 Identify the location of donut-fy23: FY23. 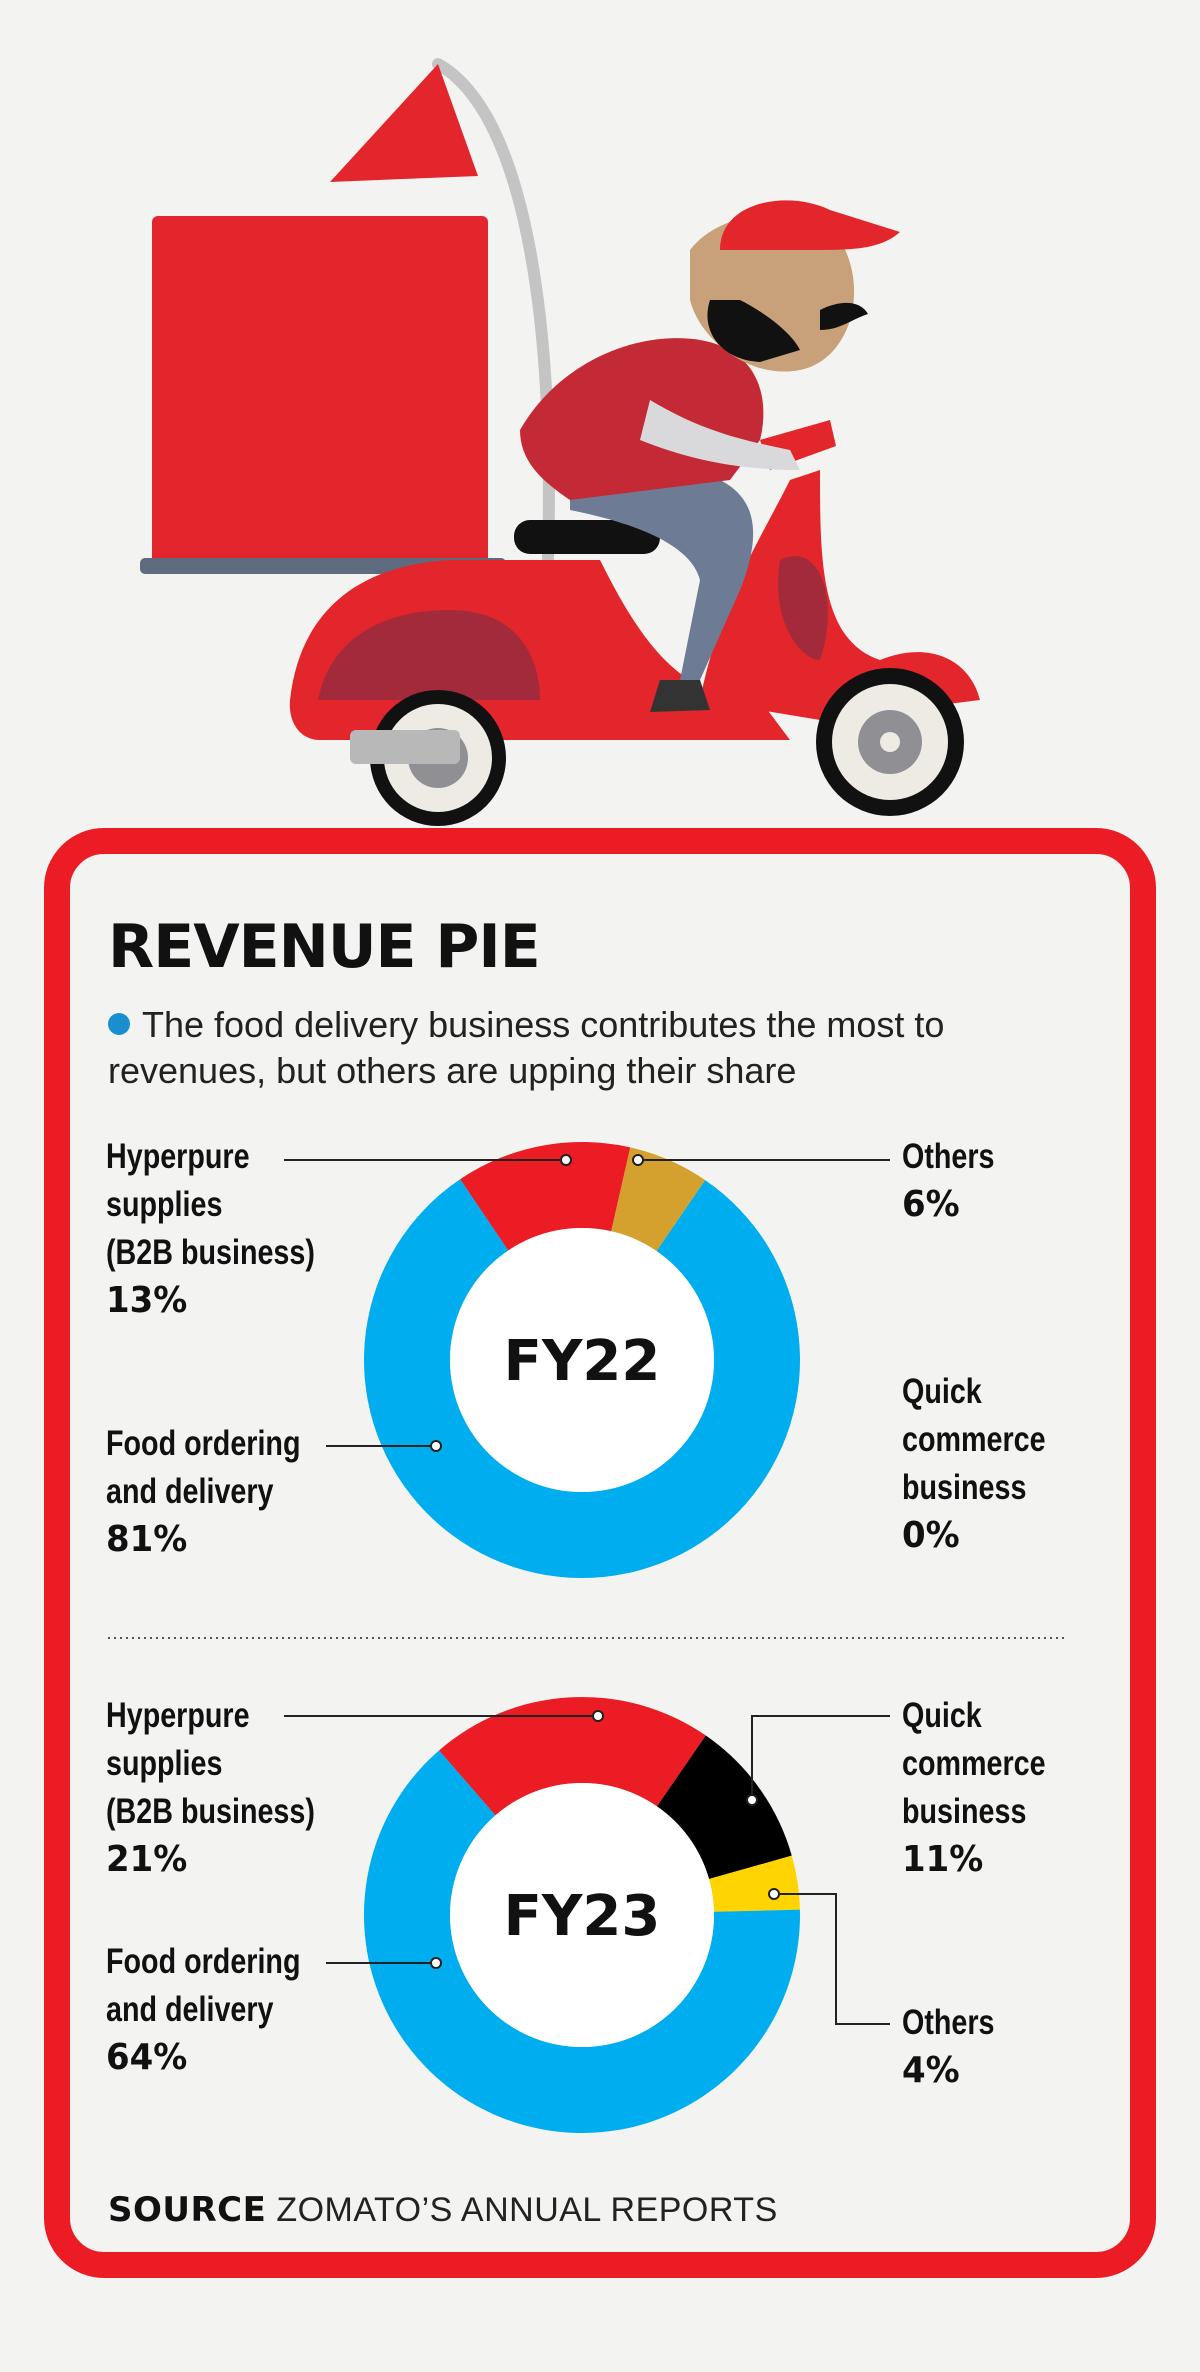
(581, 1915).